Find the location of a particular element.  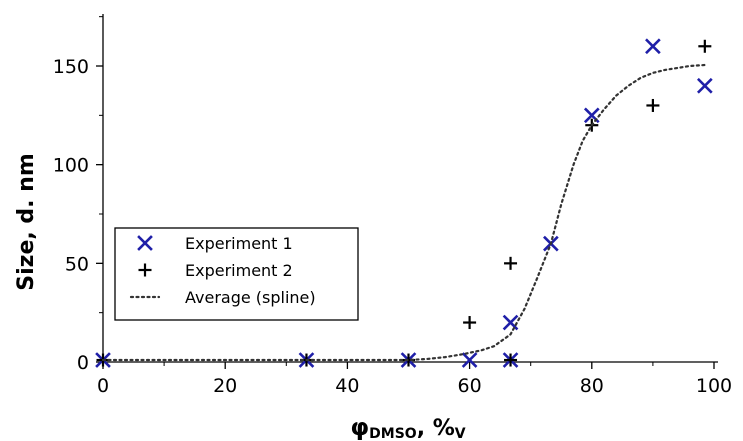

x-axis-title-unit-subscript: V is located at coordinates (460, 433).